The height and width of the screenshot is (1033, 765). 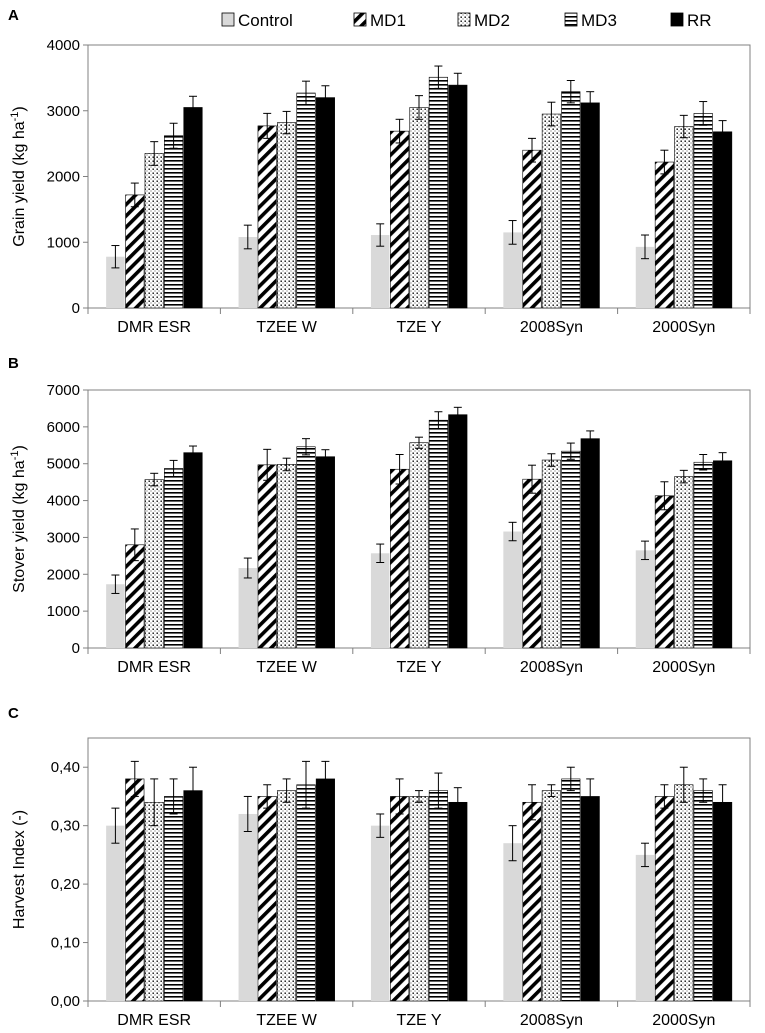 What do you see at coordinates (13, 713) in the screenshot?
I see `panel-letter: C` at bounding box center [13, 713].